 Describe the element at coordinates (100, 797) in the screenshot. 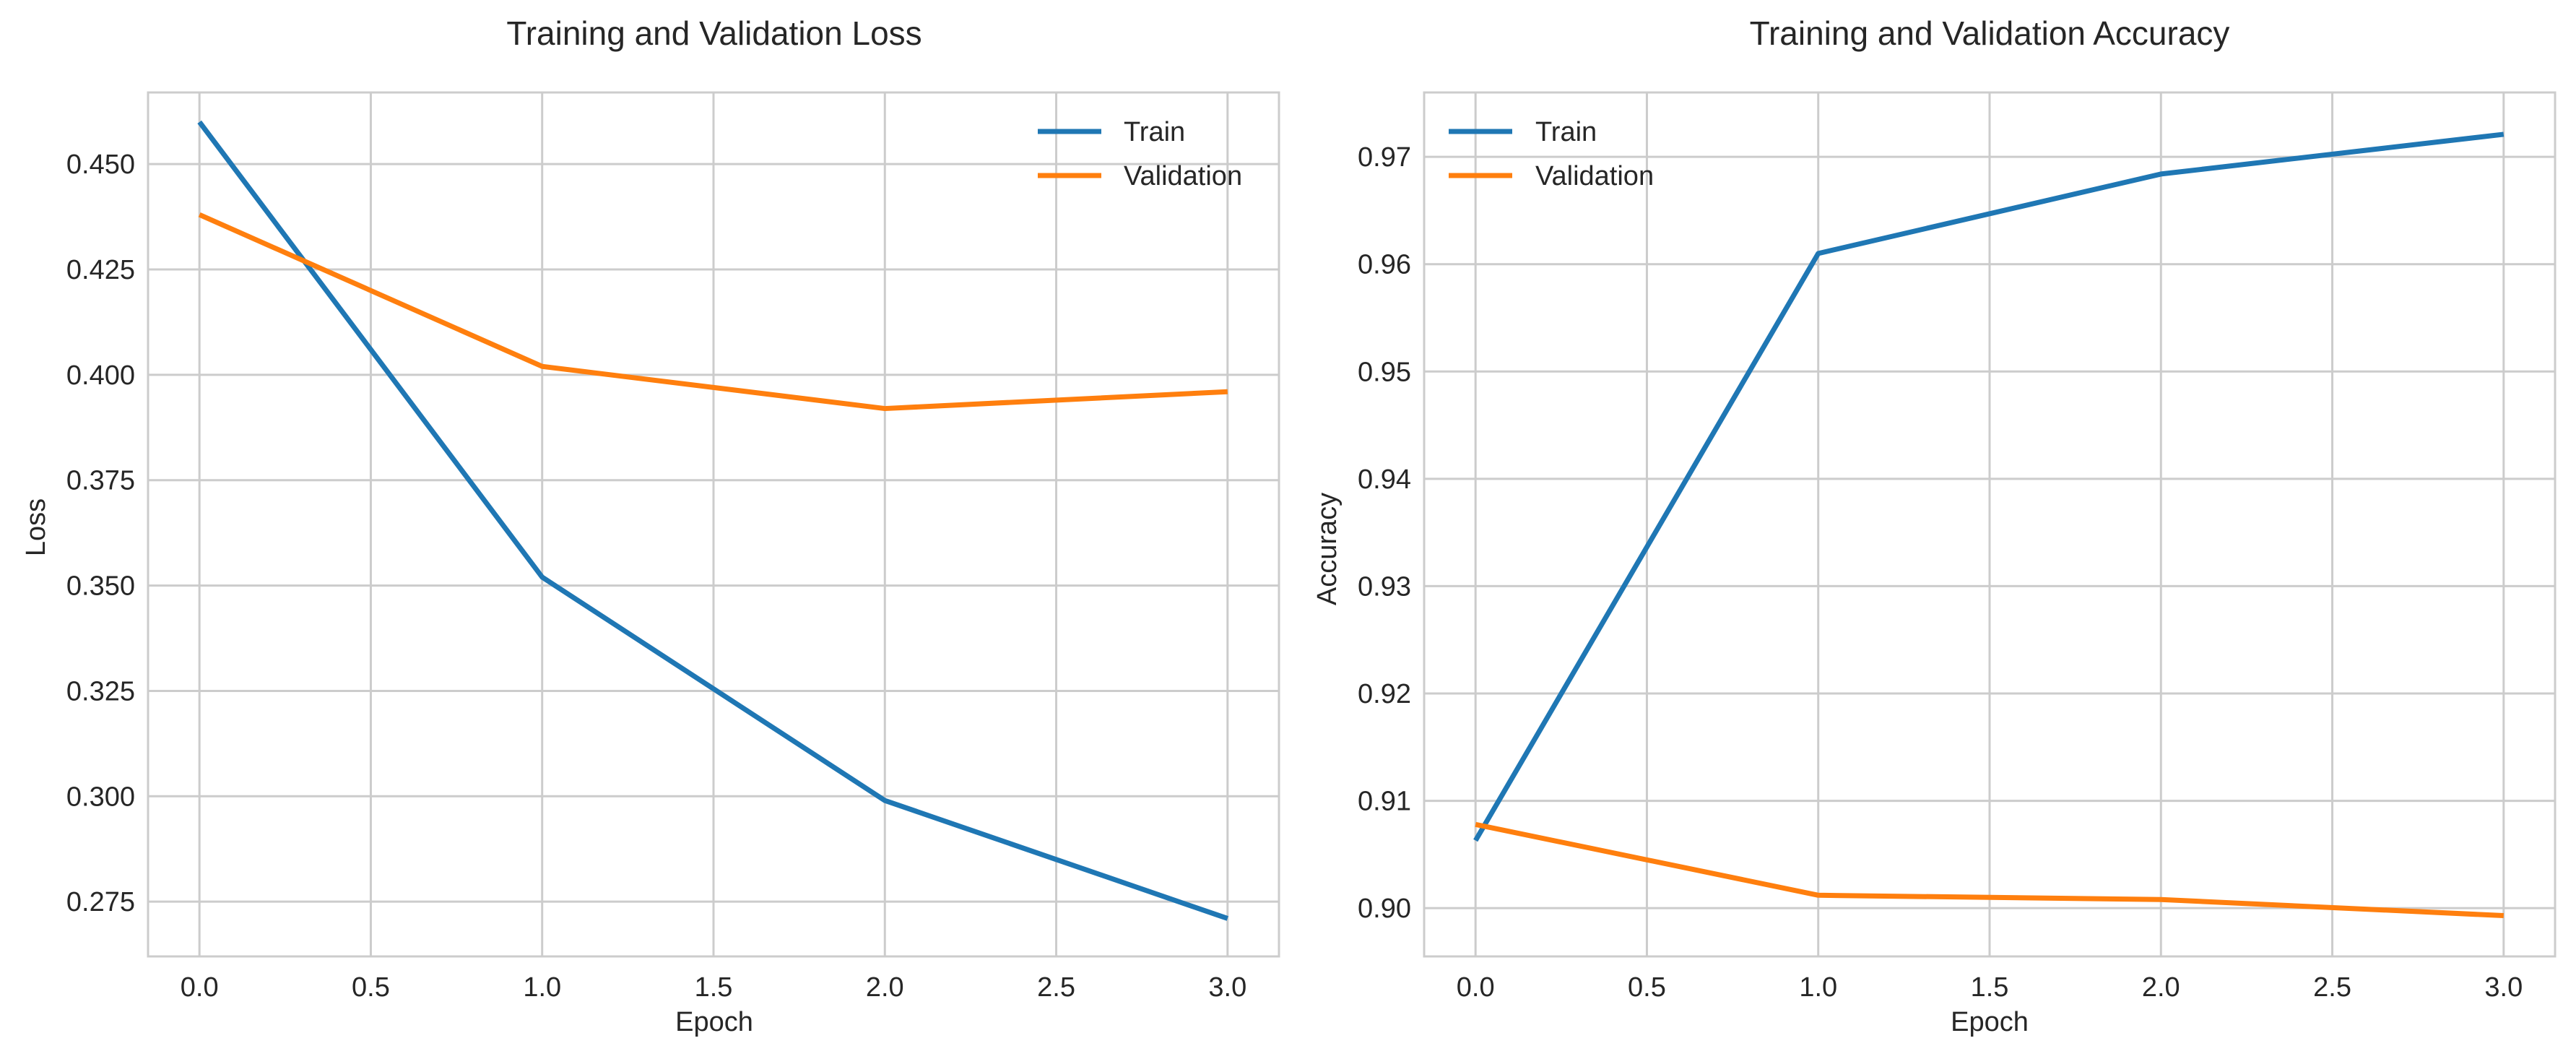

I see `loss-y-tick-label: 0.300` at that location.